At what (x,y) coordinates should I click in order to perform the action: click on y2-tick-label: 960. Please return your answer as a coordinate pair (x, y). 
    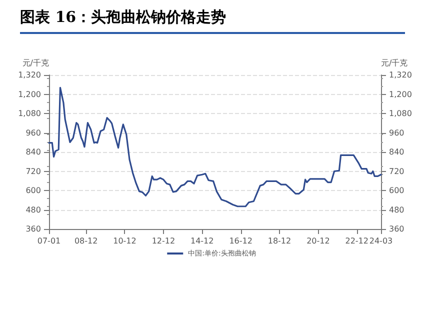
    Looking at the image, I should click on (396, 133).